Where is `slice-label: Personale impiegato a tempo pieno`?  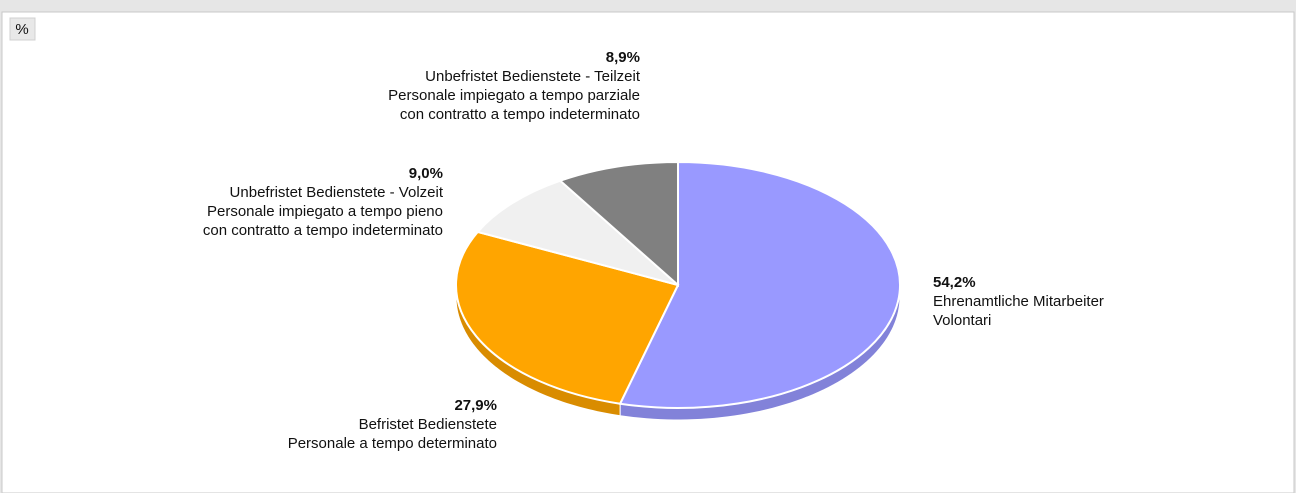
slice-label: Personale impiegato a tempo pieno is located at coordinates (325, 211).